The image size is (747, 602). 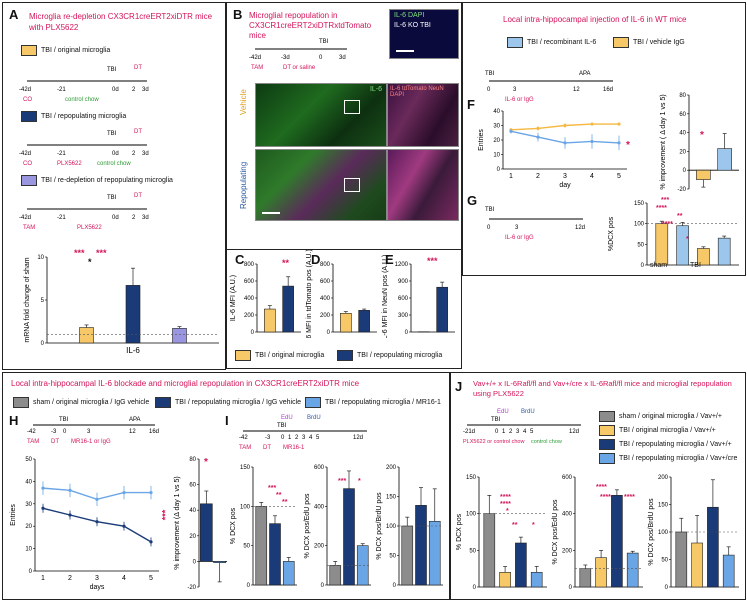 I want to click on chart-E-ytick-label-4: 1200, so click(x=402, y=265).